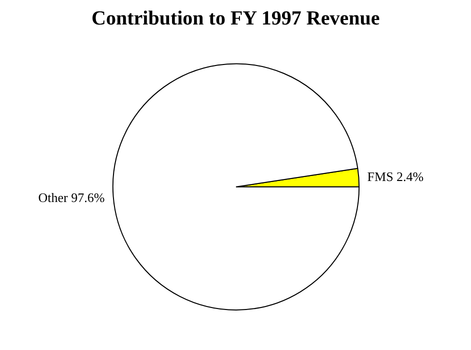 This screenshot has height=350, width=471. What do you see at coordinates (71, 197) in the screenshot?
I see `slice-label: Other 97.6%` at bounding box center [71, 197].